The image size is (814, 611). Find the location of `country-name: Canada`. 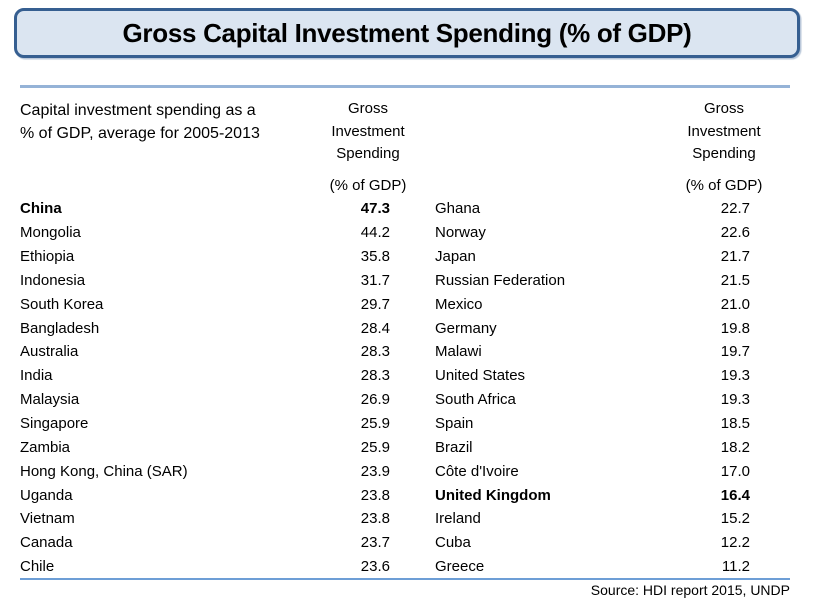

country-name: Canada is located at coordinates (46, 543).